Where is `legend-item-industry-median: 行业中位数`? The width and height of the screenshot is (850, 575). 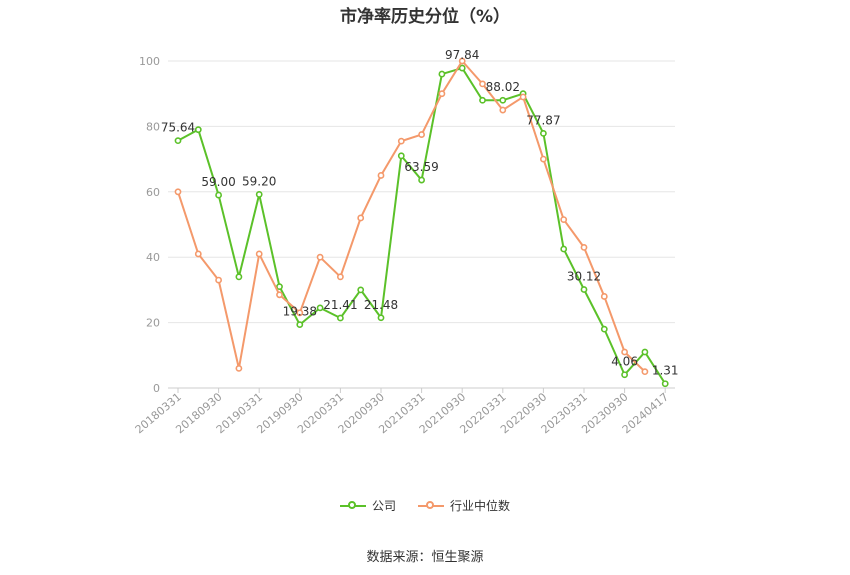 legend-item-industry-median: 行业中位数 is located at coordinates (464, 505).